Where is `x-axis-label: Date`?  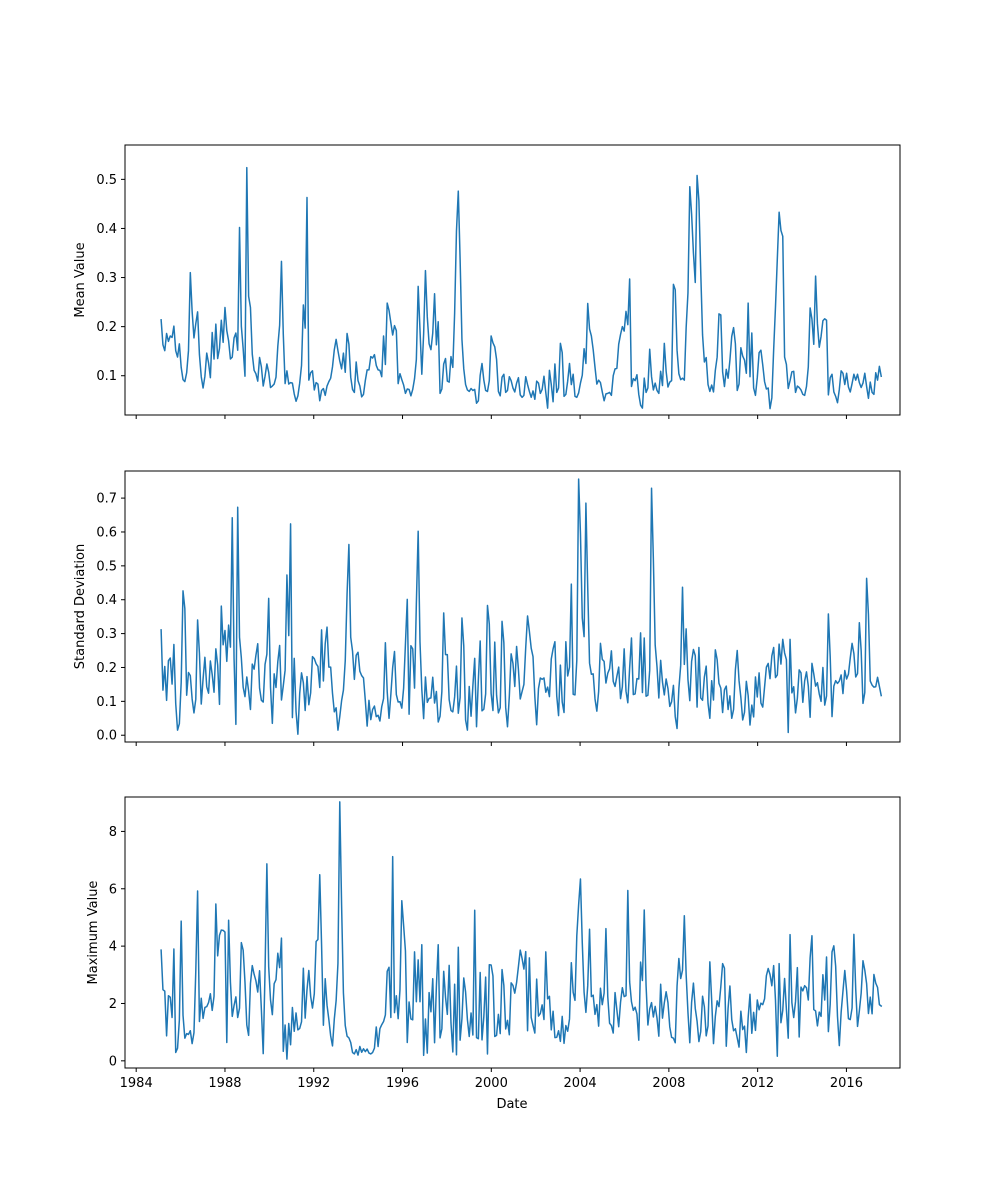
x-axis-label: Date is located at coordinates (511, 1104).